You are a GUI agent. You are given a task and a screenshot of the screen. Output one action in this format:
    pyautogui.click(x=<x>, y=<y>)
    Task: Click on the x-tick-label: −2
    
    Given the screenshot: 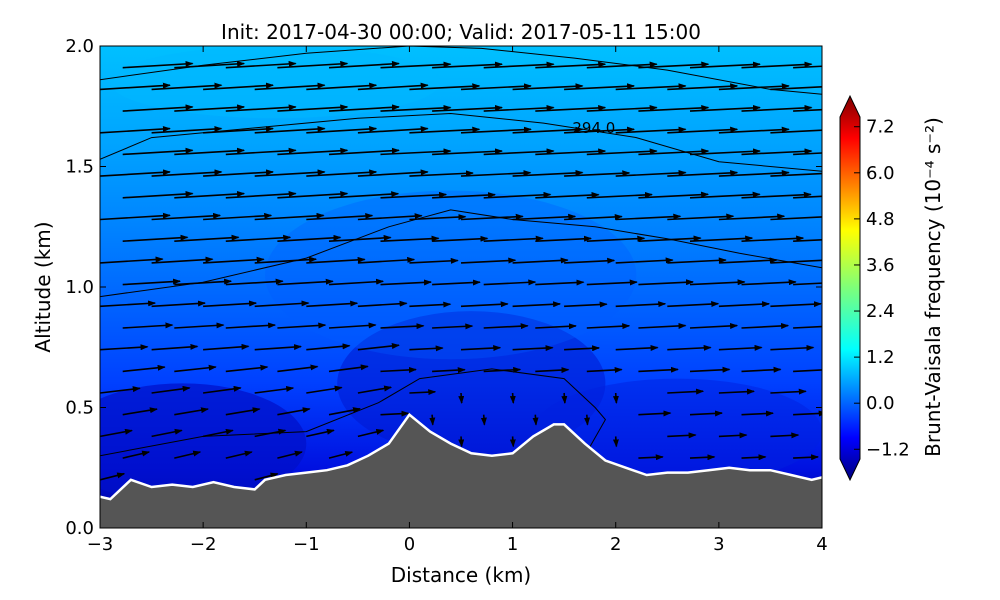 What is the action you would take?
    pyautogui.click(x=203, y=544)
    